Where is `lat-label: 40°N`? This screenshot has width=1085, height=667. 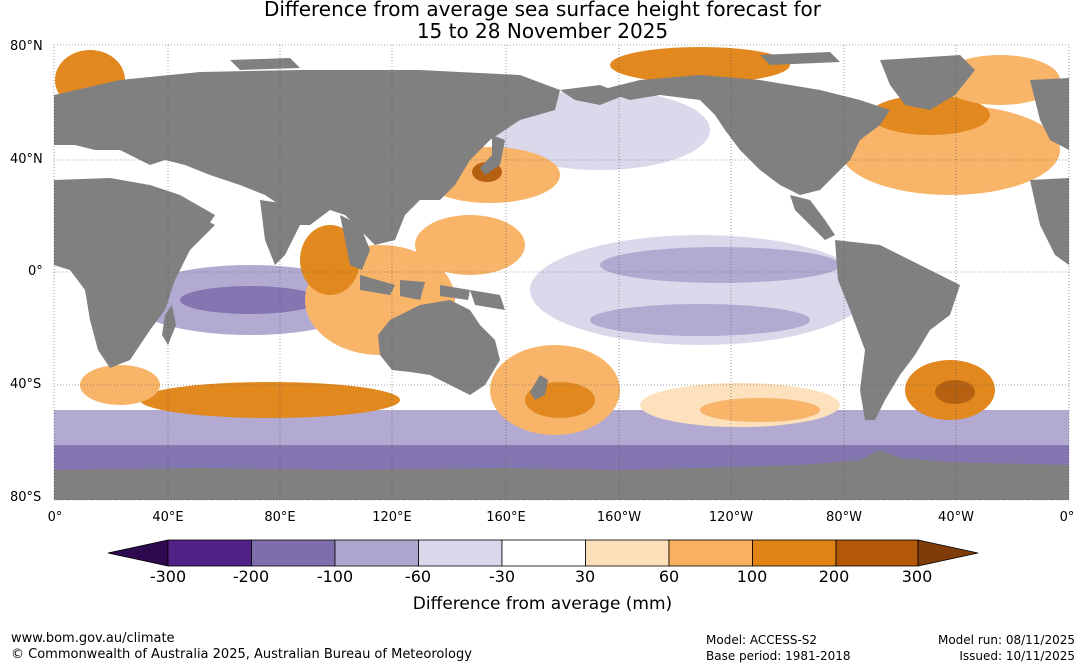 lat-label: 40°N is located at coordinates (26, 159).